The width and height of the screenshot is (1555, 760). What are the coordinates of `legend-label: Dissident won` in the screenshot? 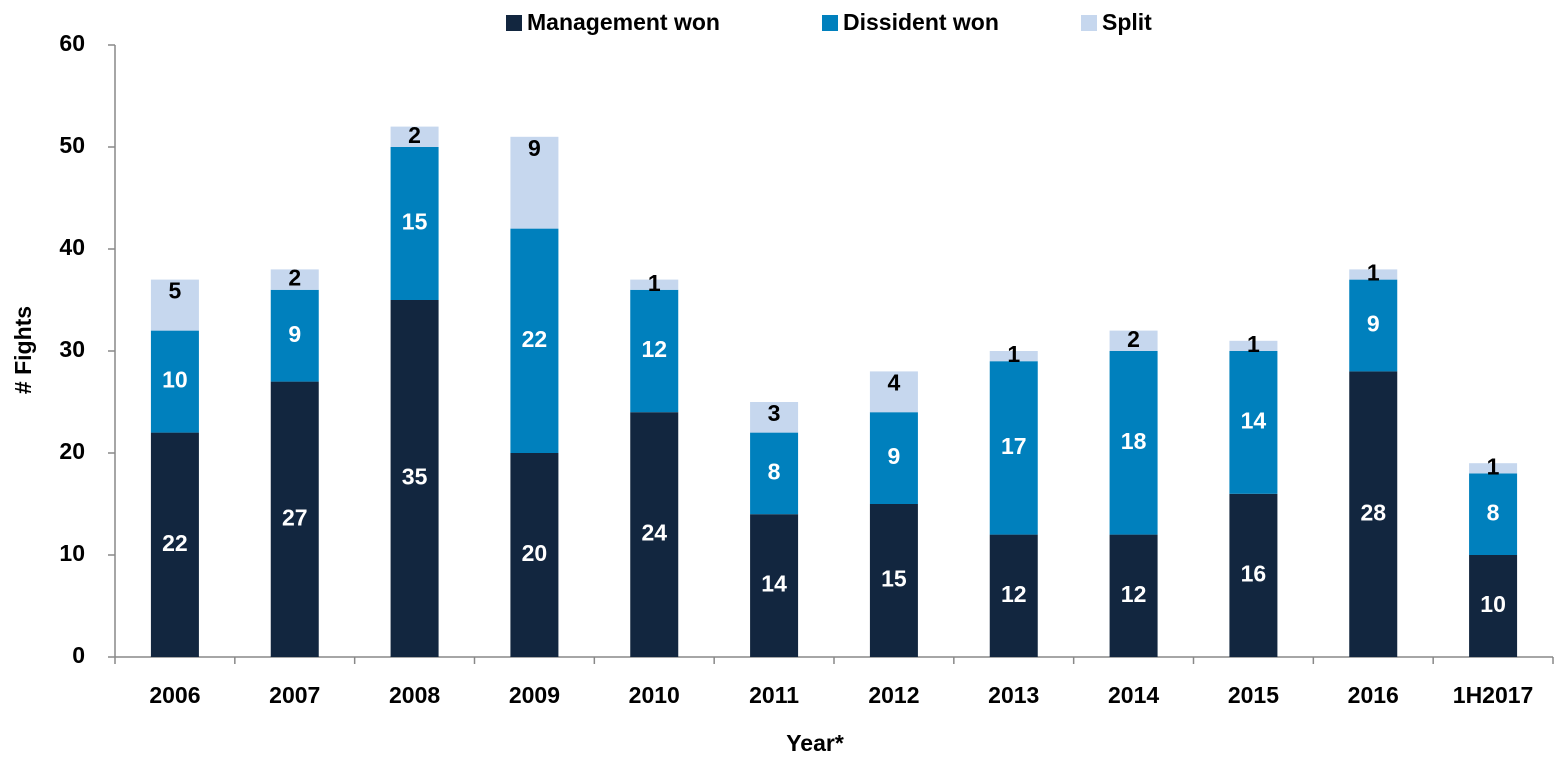 It's located at (921, 22).